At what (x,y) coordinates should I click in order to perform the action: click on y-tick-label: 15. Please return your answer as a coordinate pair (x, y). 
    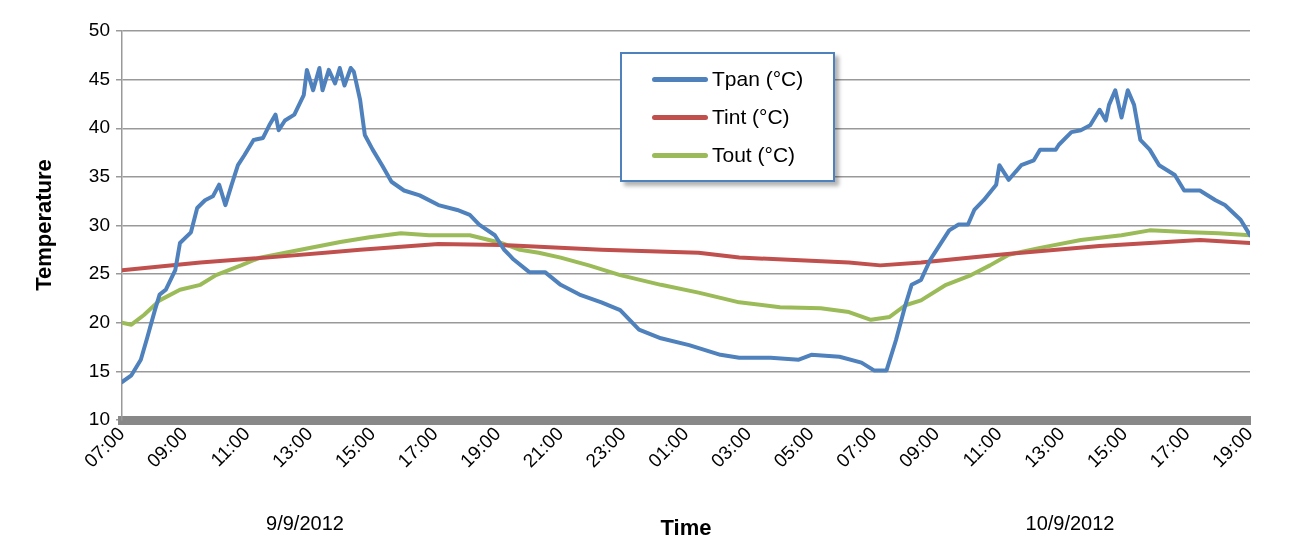
    Looking at the image, I should click on (99, 370).